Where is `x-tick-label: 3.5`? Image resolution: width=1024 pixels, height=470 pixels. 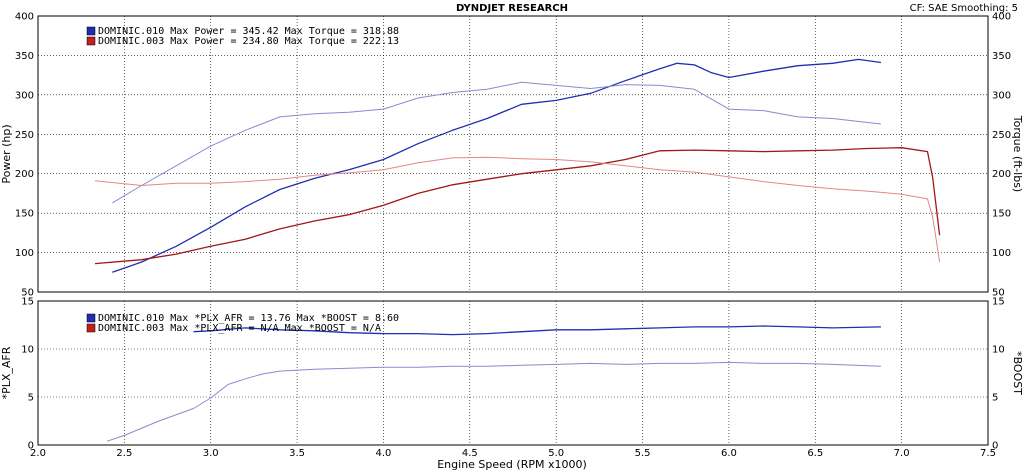
x-tick-label: 3.5 is located at coordinates (297, 453).